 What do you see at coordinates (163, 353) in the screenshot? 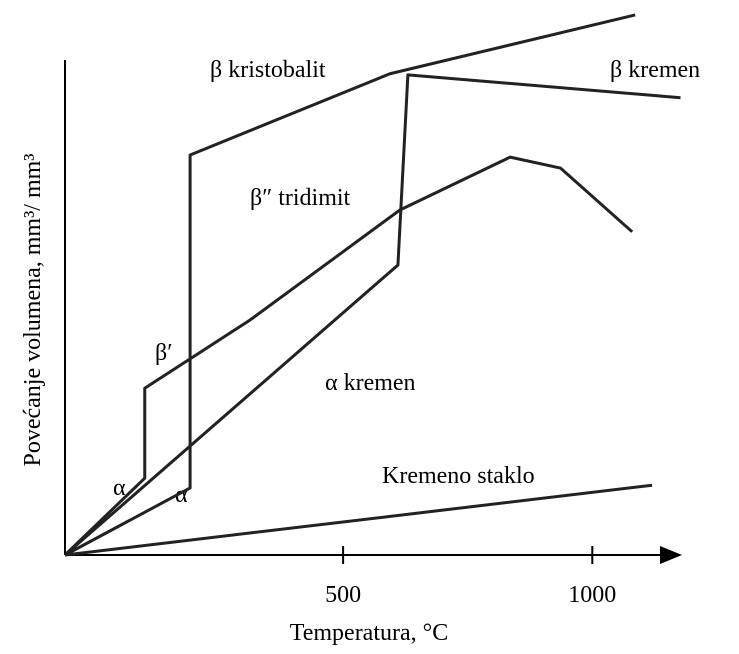
I see `annotation: β′` at bounding box center [163, 353].